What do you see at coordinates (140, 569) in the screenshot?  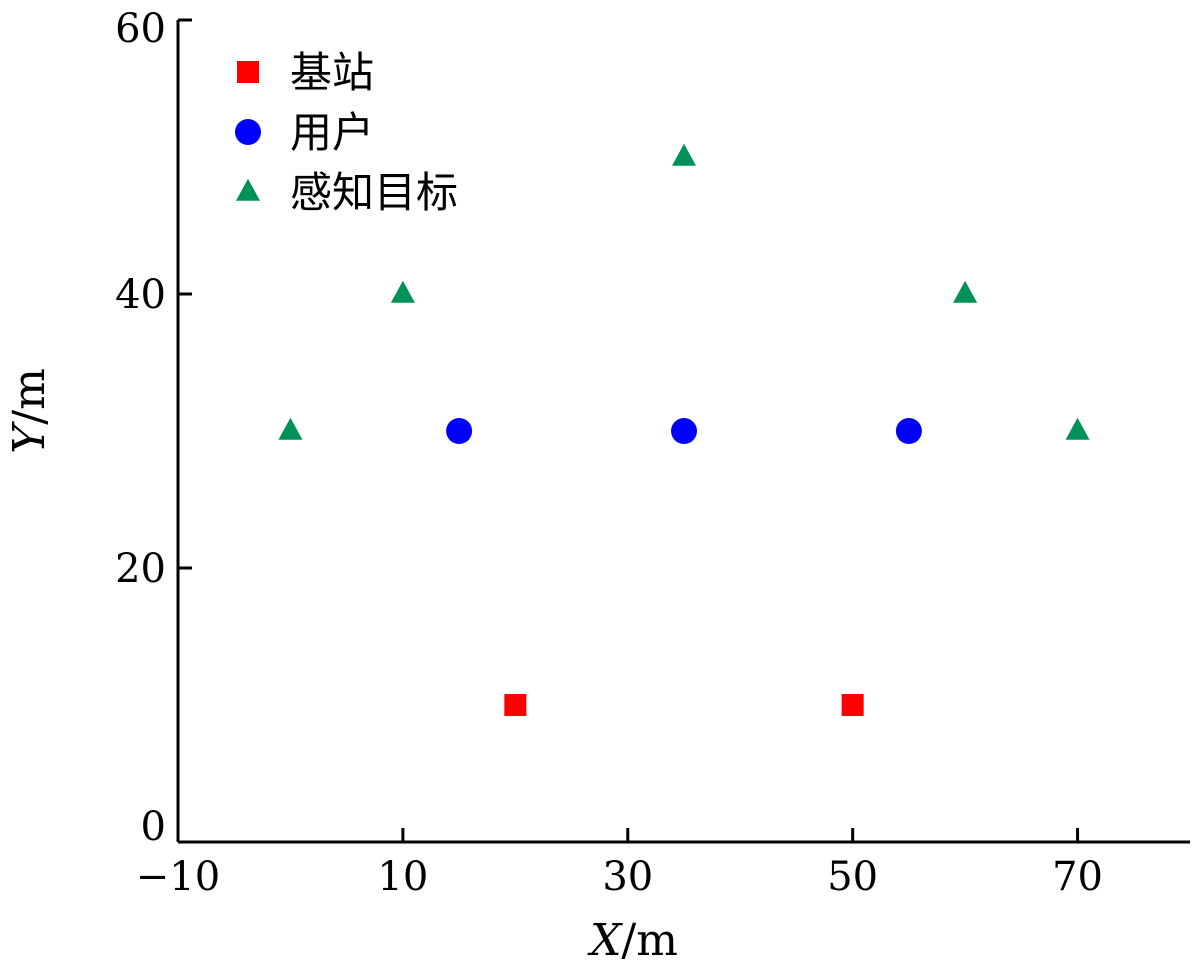 I see `y-tick-label: 20` at bounding box center [140, 569].